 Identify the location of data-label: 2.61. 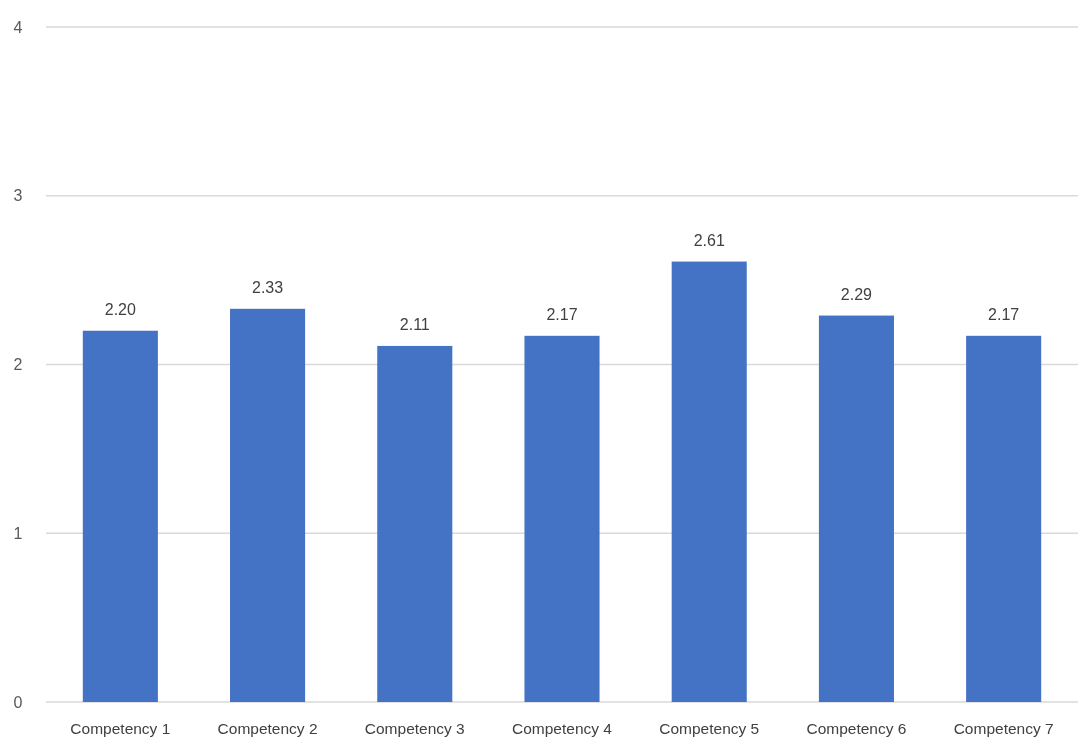
(709, 240).